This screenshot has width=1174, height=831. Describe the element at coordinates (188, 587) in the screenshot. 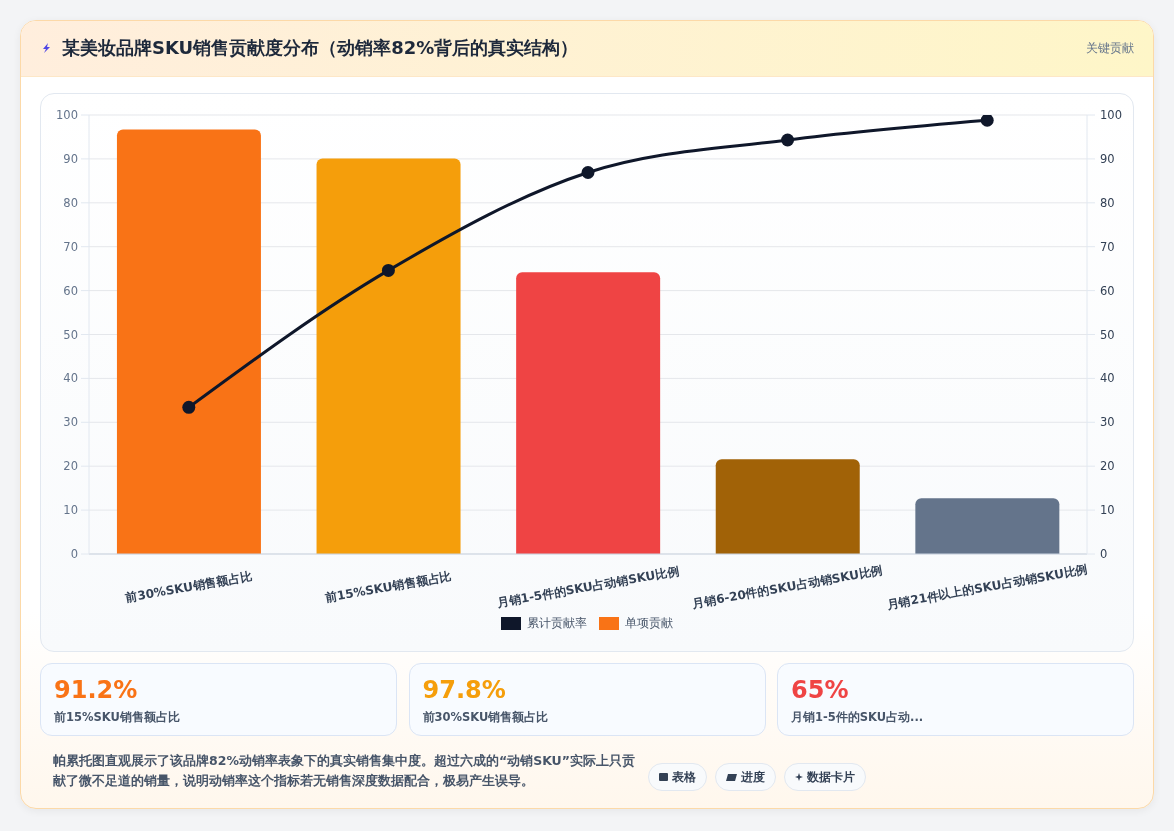

I see `x-tick-label: 前30%SKU销售额占比` at that location.